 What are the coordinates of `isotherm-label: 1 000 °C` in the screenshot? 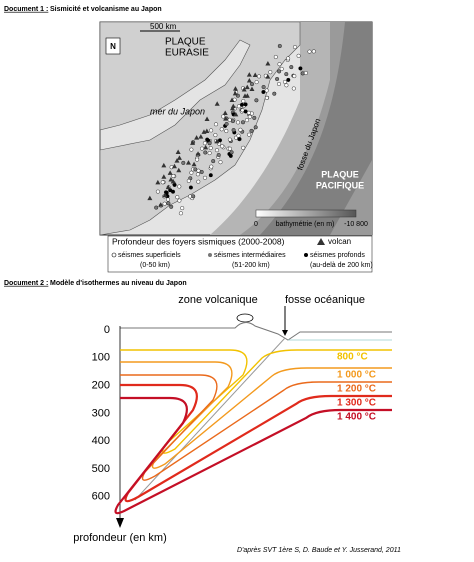 It's located at (356, 375).